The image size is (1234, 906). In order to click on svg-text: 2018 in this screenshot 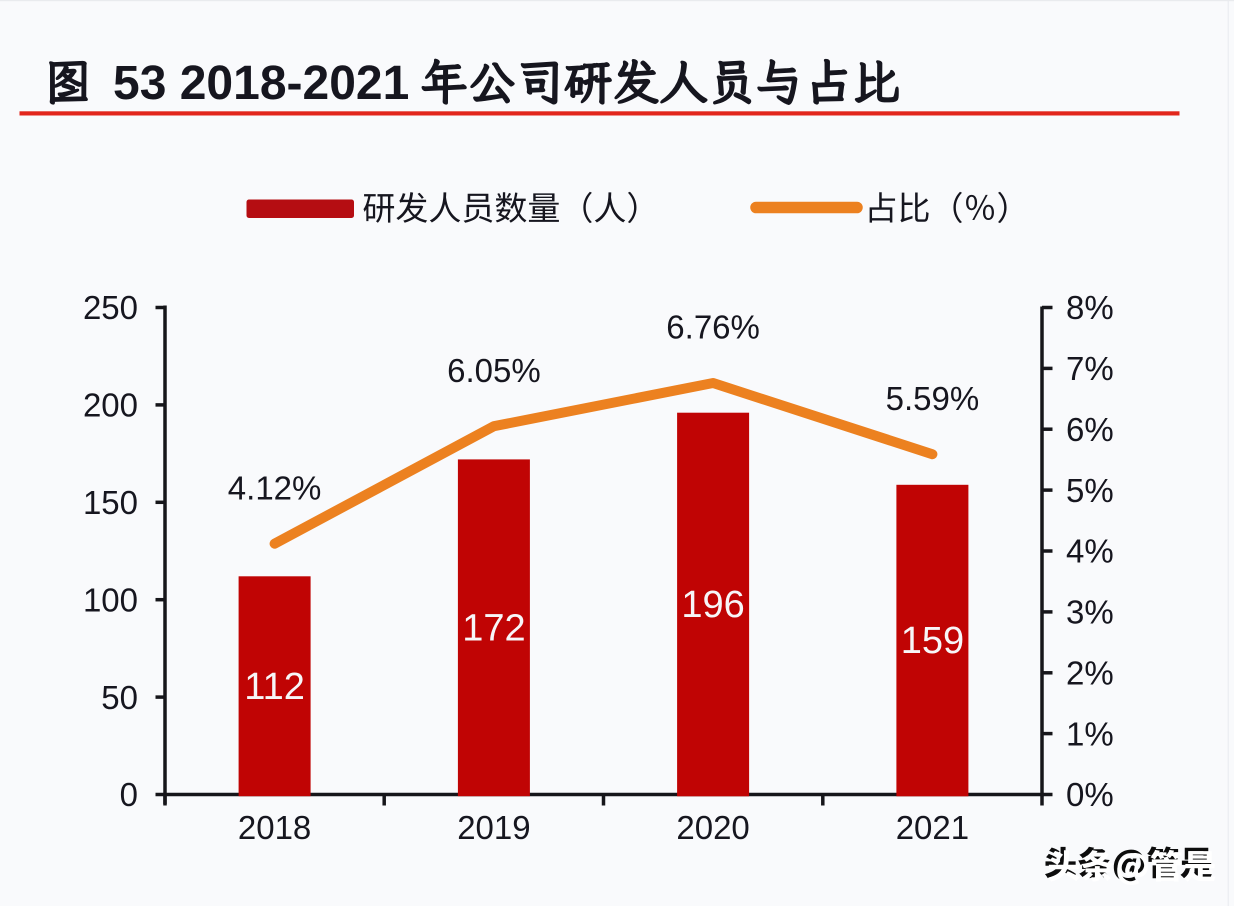, I will do `click(274, 827)`.